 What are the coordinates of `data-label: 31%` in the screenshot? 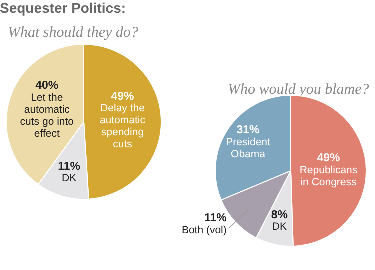 It's located at (248, 130).